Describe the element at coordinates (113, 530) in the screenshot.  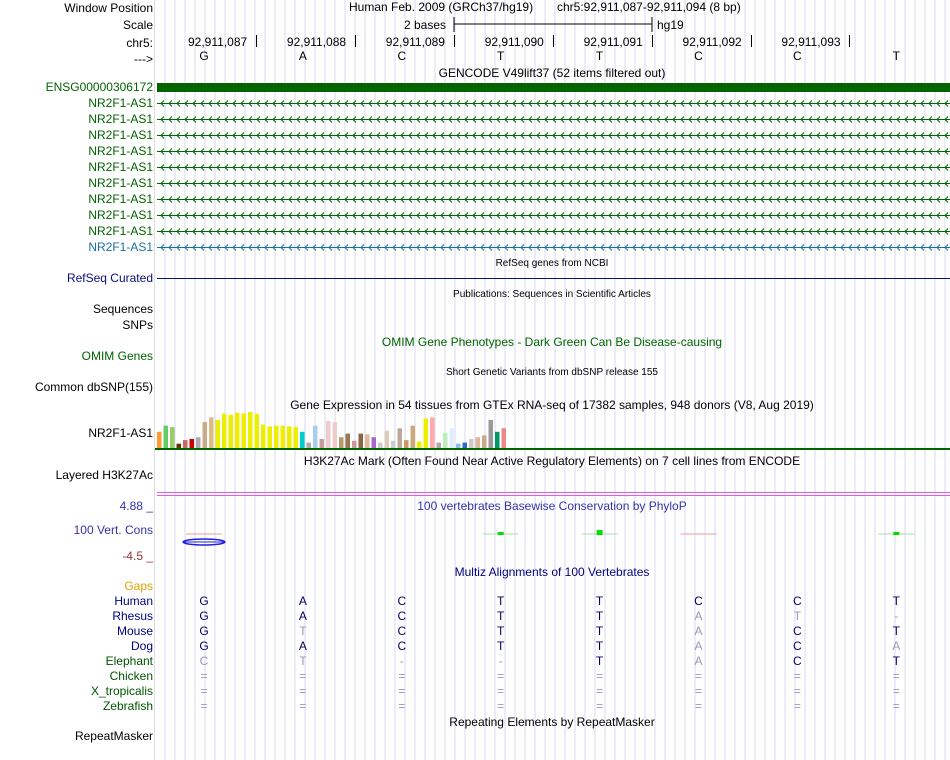
I see `phylop-track-label: 100 Vert. Cons` at that location.